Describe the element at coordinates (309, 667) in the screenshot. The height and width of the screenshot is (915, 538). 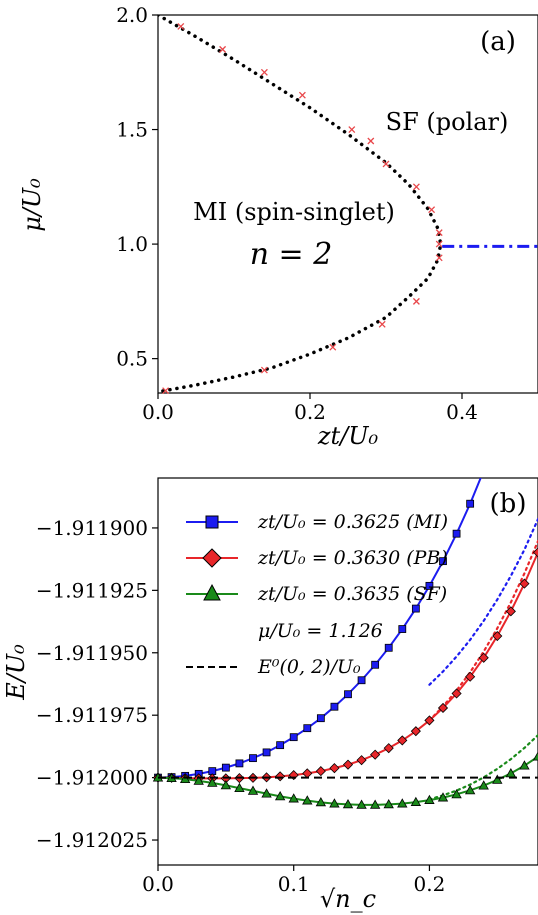
I see `legend-label-e0: E⁰(0, 2)/U₀` at that location.